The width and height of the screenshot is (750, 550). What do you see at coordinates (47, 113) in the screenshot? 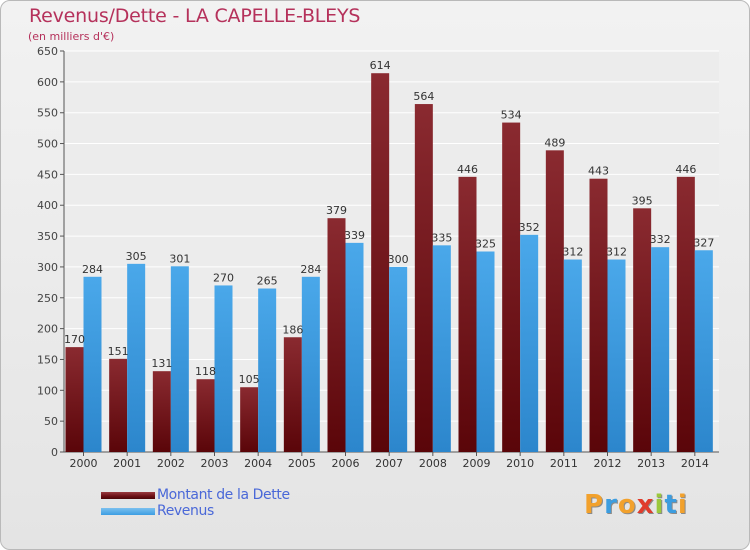
I see `y-tick-label: 550` at bounding box center [47, 113].